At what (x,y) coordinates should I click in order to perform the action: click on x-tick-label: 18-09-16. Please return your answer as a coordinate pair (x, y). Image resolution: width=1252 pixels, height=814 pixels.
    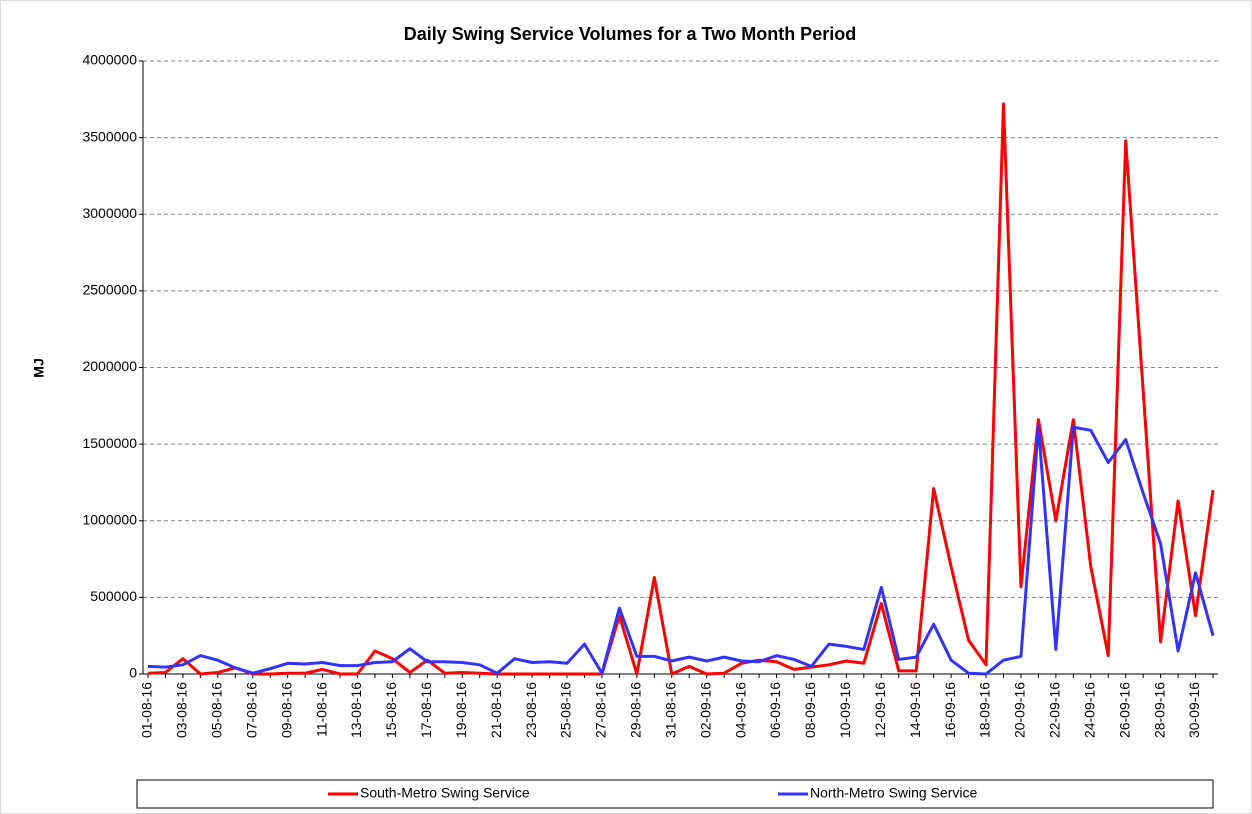
    Looking at the image, I should click on (985, 710).